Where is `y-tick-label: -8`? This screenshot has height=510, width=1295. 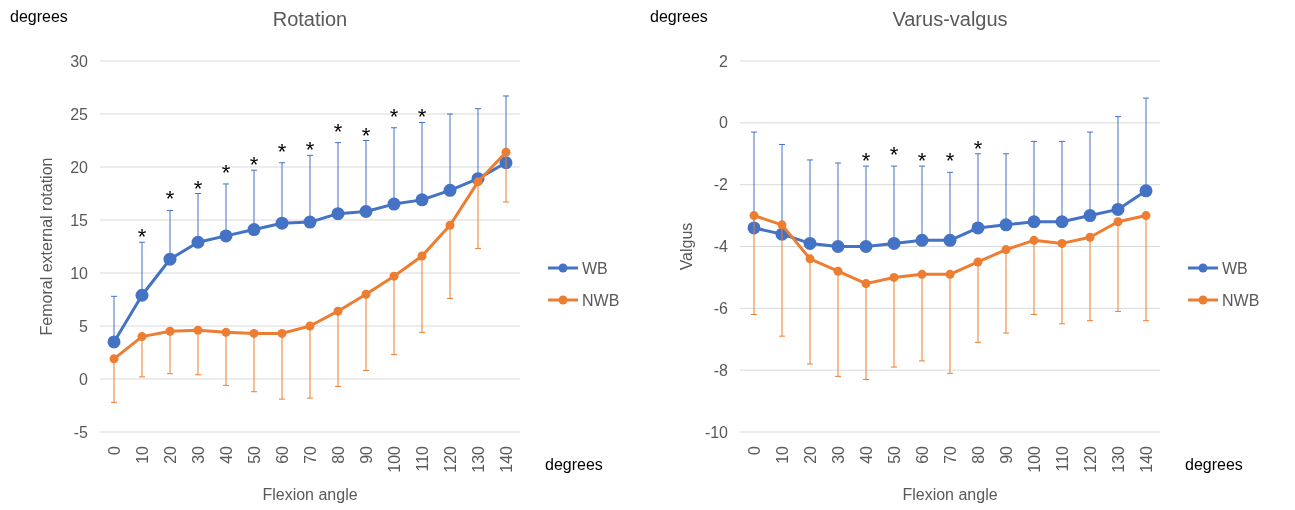 y-tick-label: -8 is located at coordinates (721, 370).